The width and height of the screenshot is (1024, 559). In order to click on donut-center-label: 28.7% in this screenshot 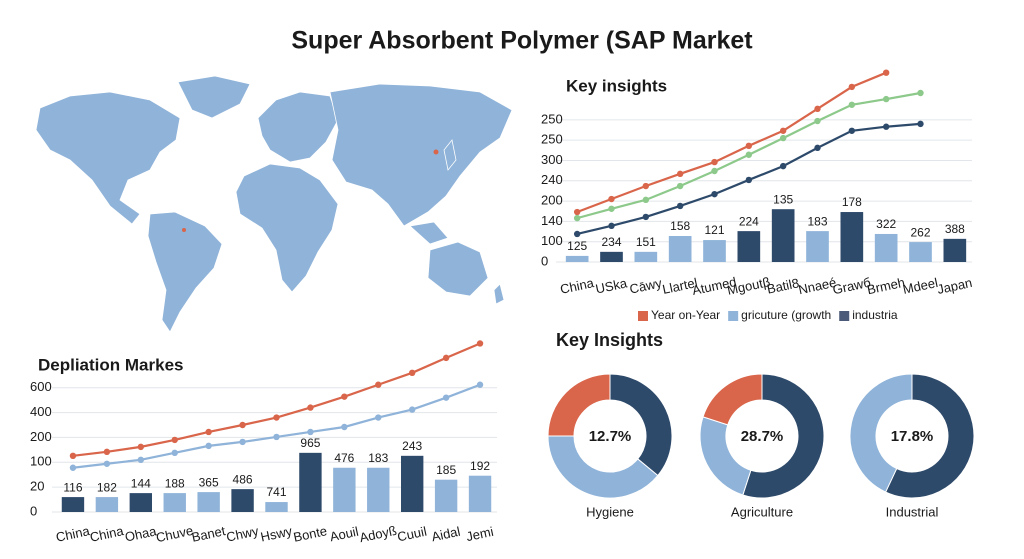, I will do `click(762, 436)`.